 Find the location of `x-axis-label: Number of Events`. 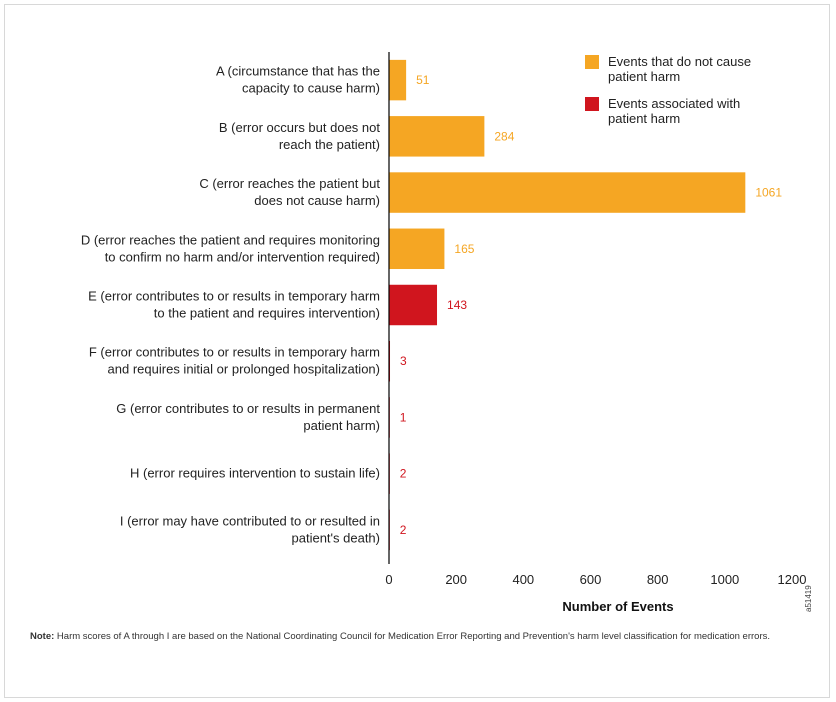

x-axis-label: Number of Events is located at coordinates (617, 606).